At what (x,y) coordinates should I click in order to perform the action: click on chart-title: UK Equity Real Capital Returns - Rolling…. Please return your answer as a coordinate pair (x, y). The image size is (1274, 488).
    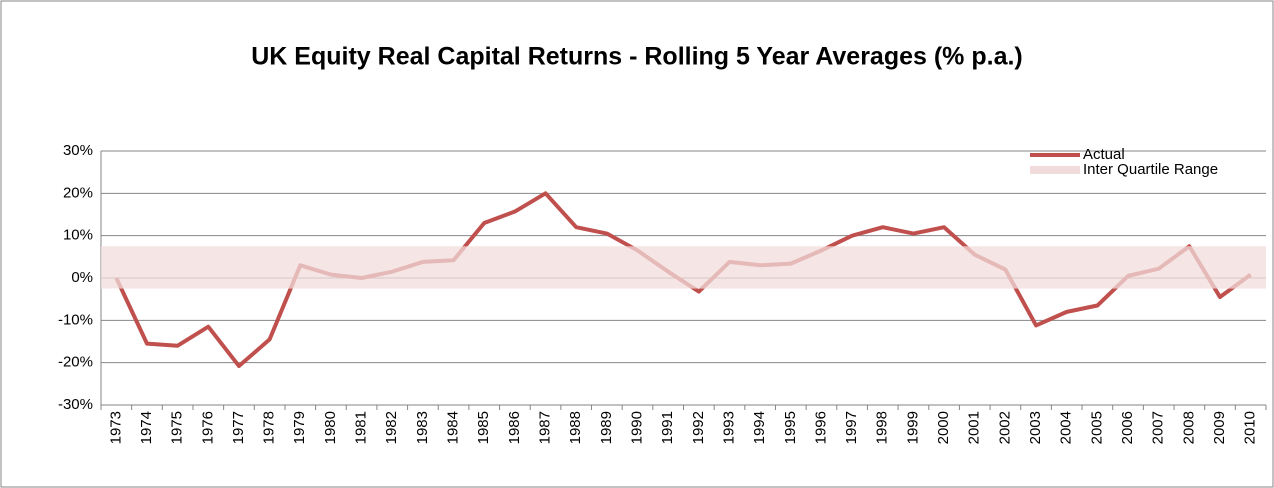
    Looking at the image, I should click on (637, 57).